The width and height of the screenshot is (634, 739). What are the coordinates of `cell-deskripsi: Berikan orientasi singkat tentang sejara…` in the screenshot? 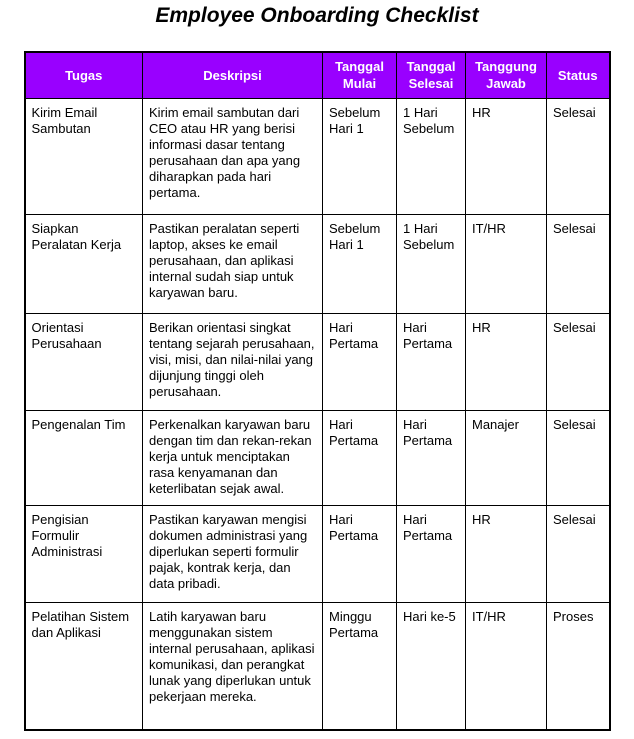 It's located at (232, 361).